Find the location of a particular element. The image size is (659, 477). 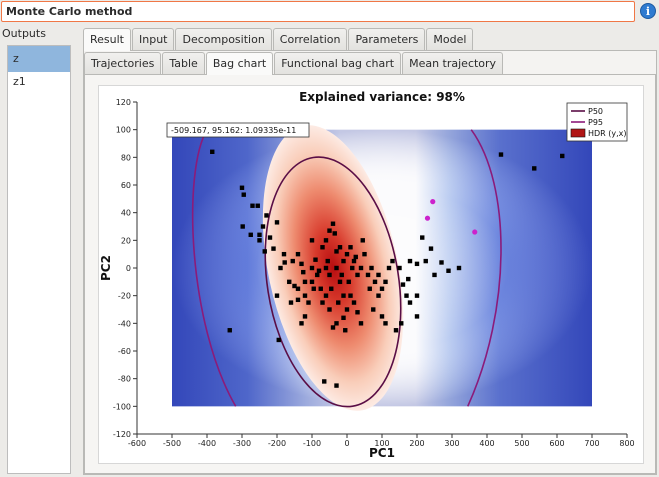

y-tick-label: -40 is located at coordinates (124, 323).